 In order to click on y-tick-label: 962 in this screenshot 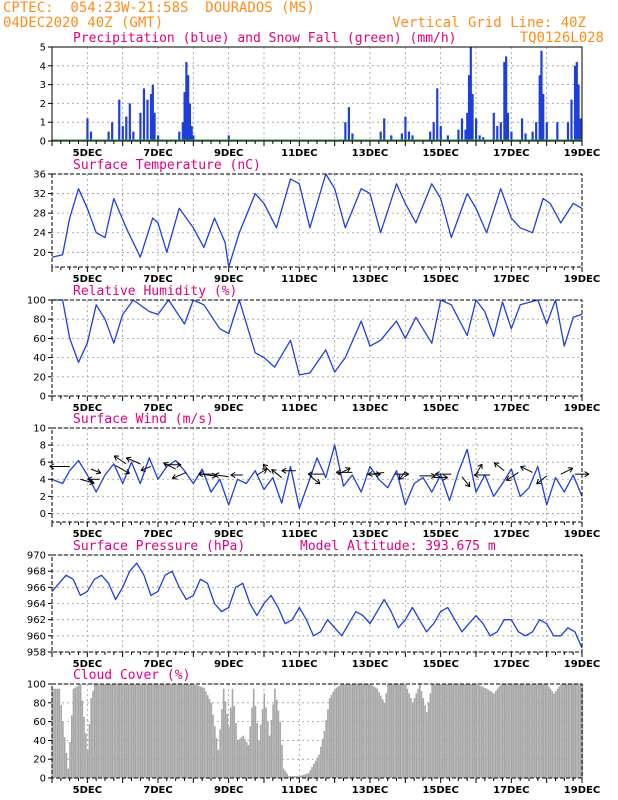, I will do `click(36, 620)`.